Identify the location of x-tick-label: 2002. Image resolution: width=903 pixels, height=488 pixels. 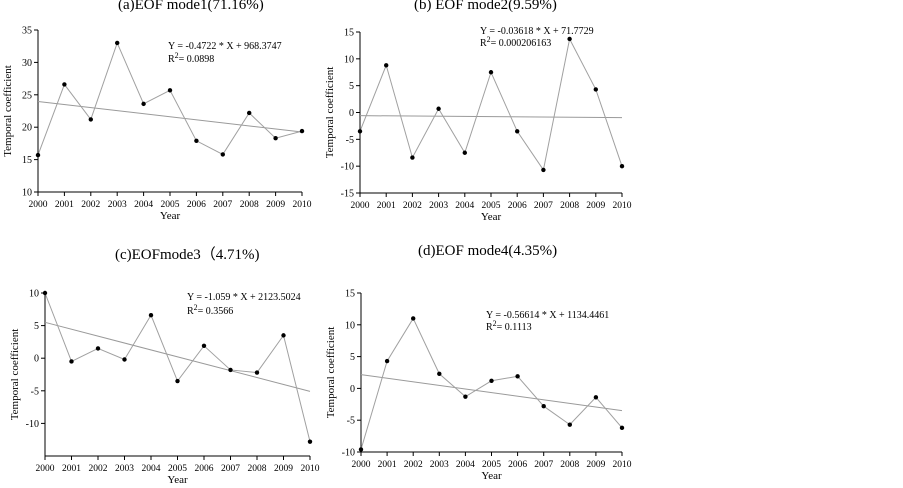
(90, 205).